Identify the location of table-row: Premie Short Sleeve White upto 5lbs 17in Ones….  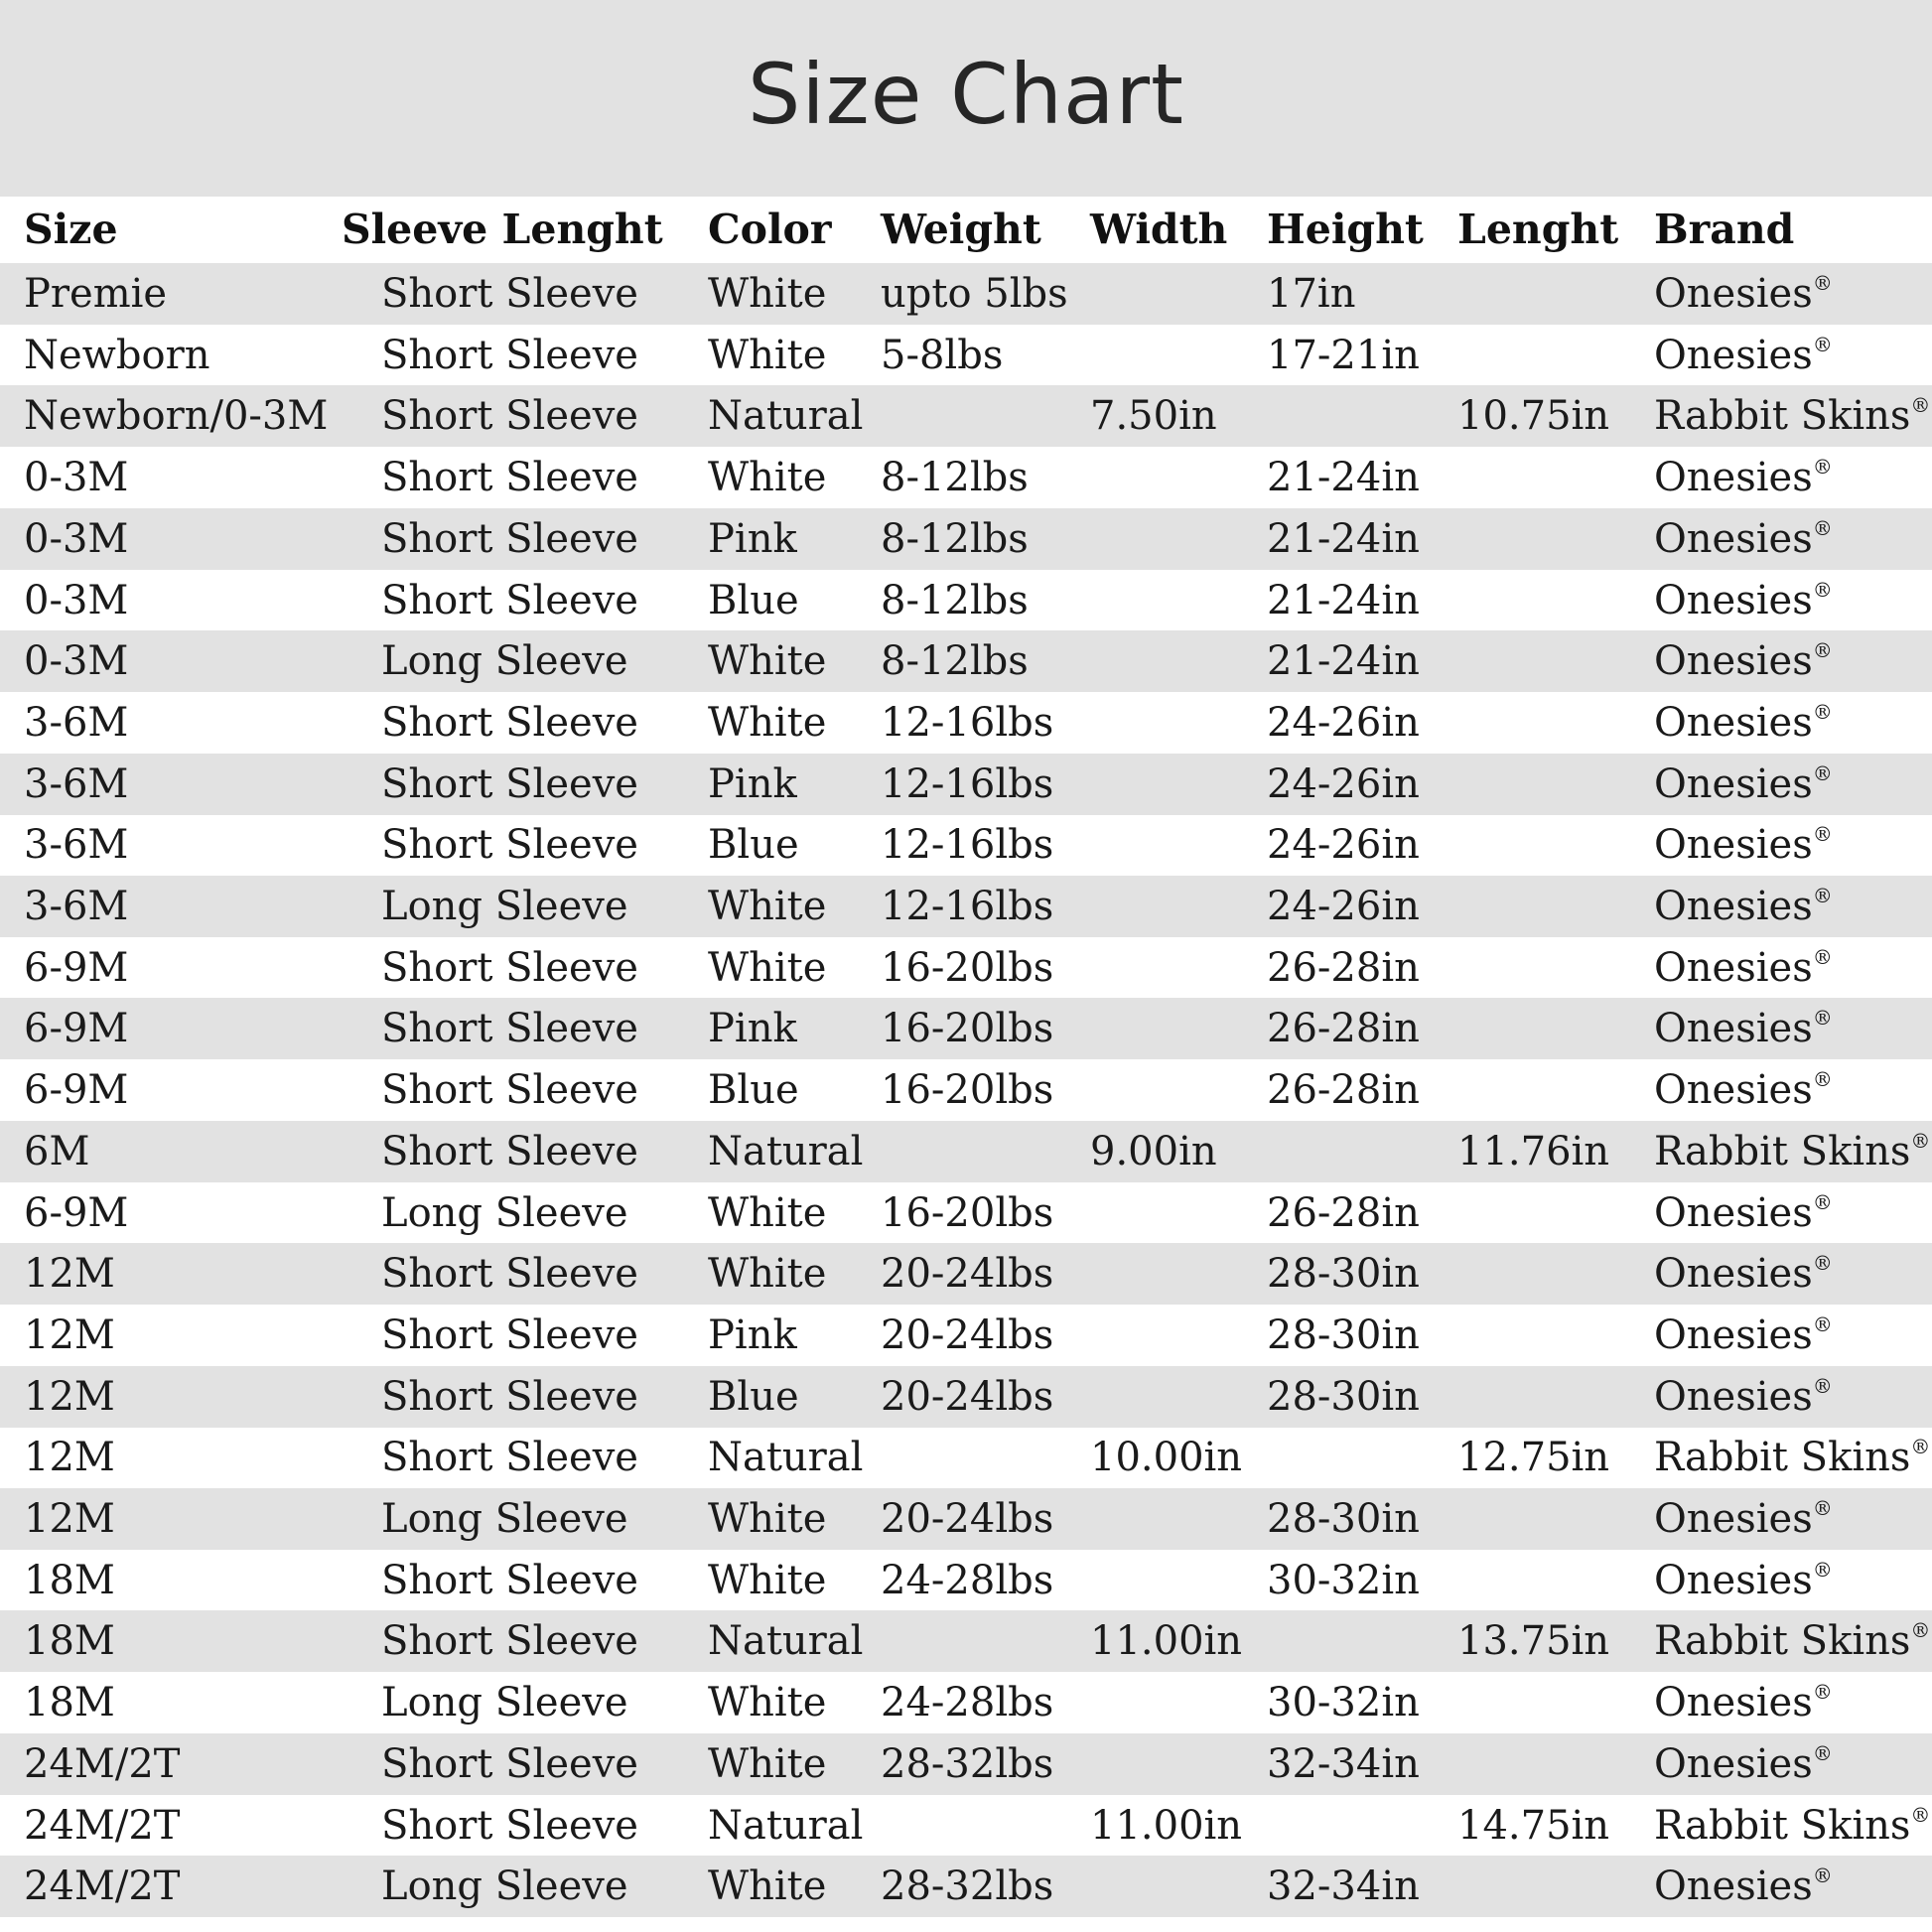
(966, 294).